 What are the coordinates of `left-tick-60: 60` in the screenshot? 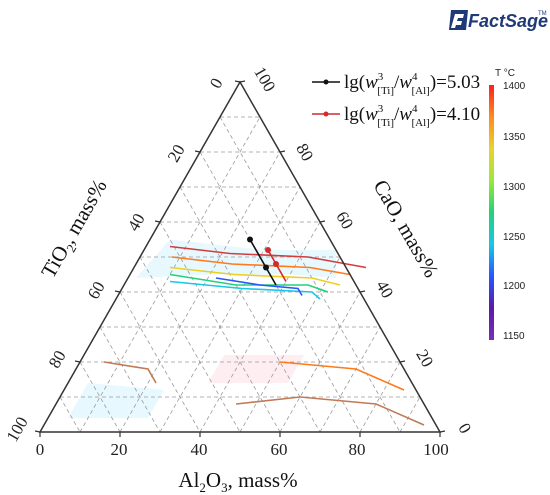 It's located at (96, 290).